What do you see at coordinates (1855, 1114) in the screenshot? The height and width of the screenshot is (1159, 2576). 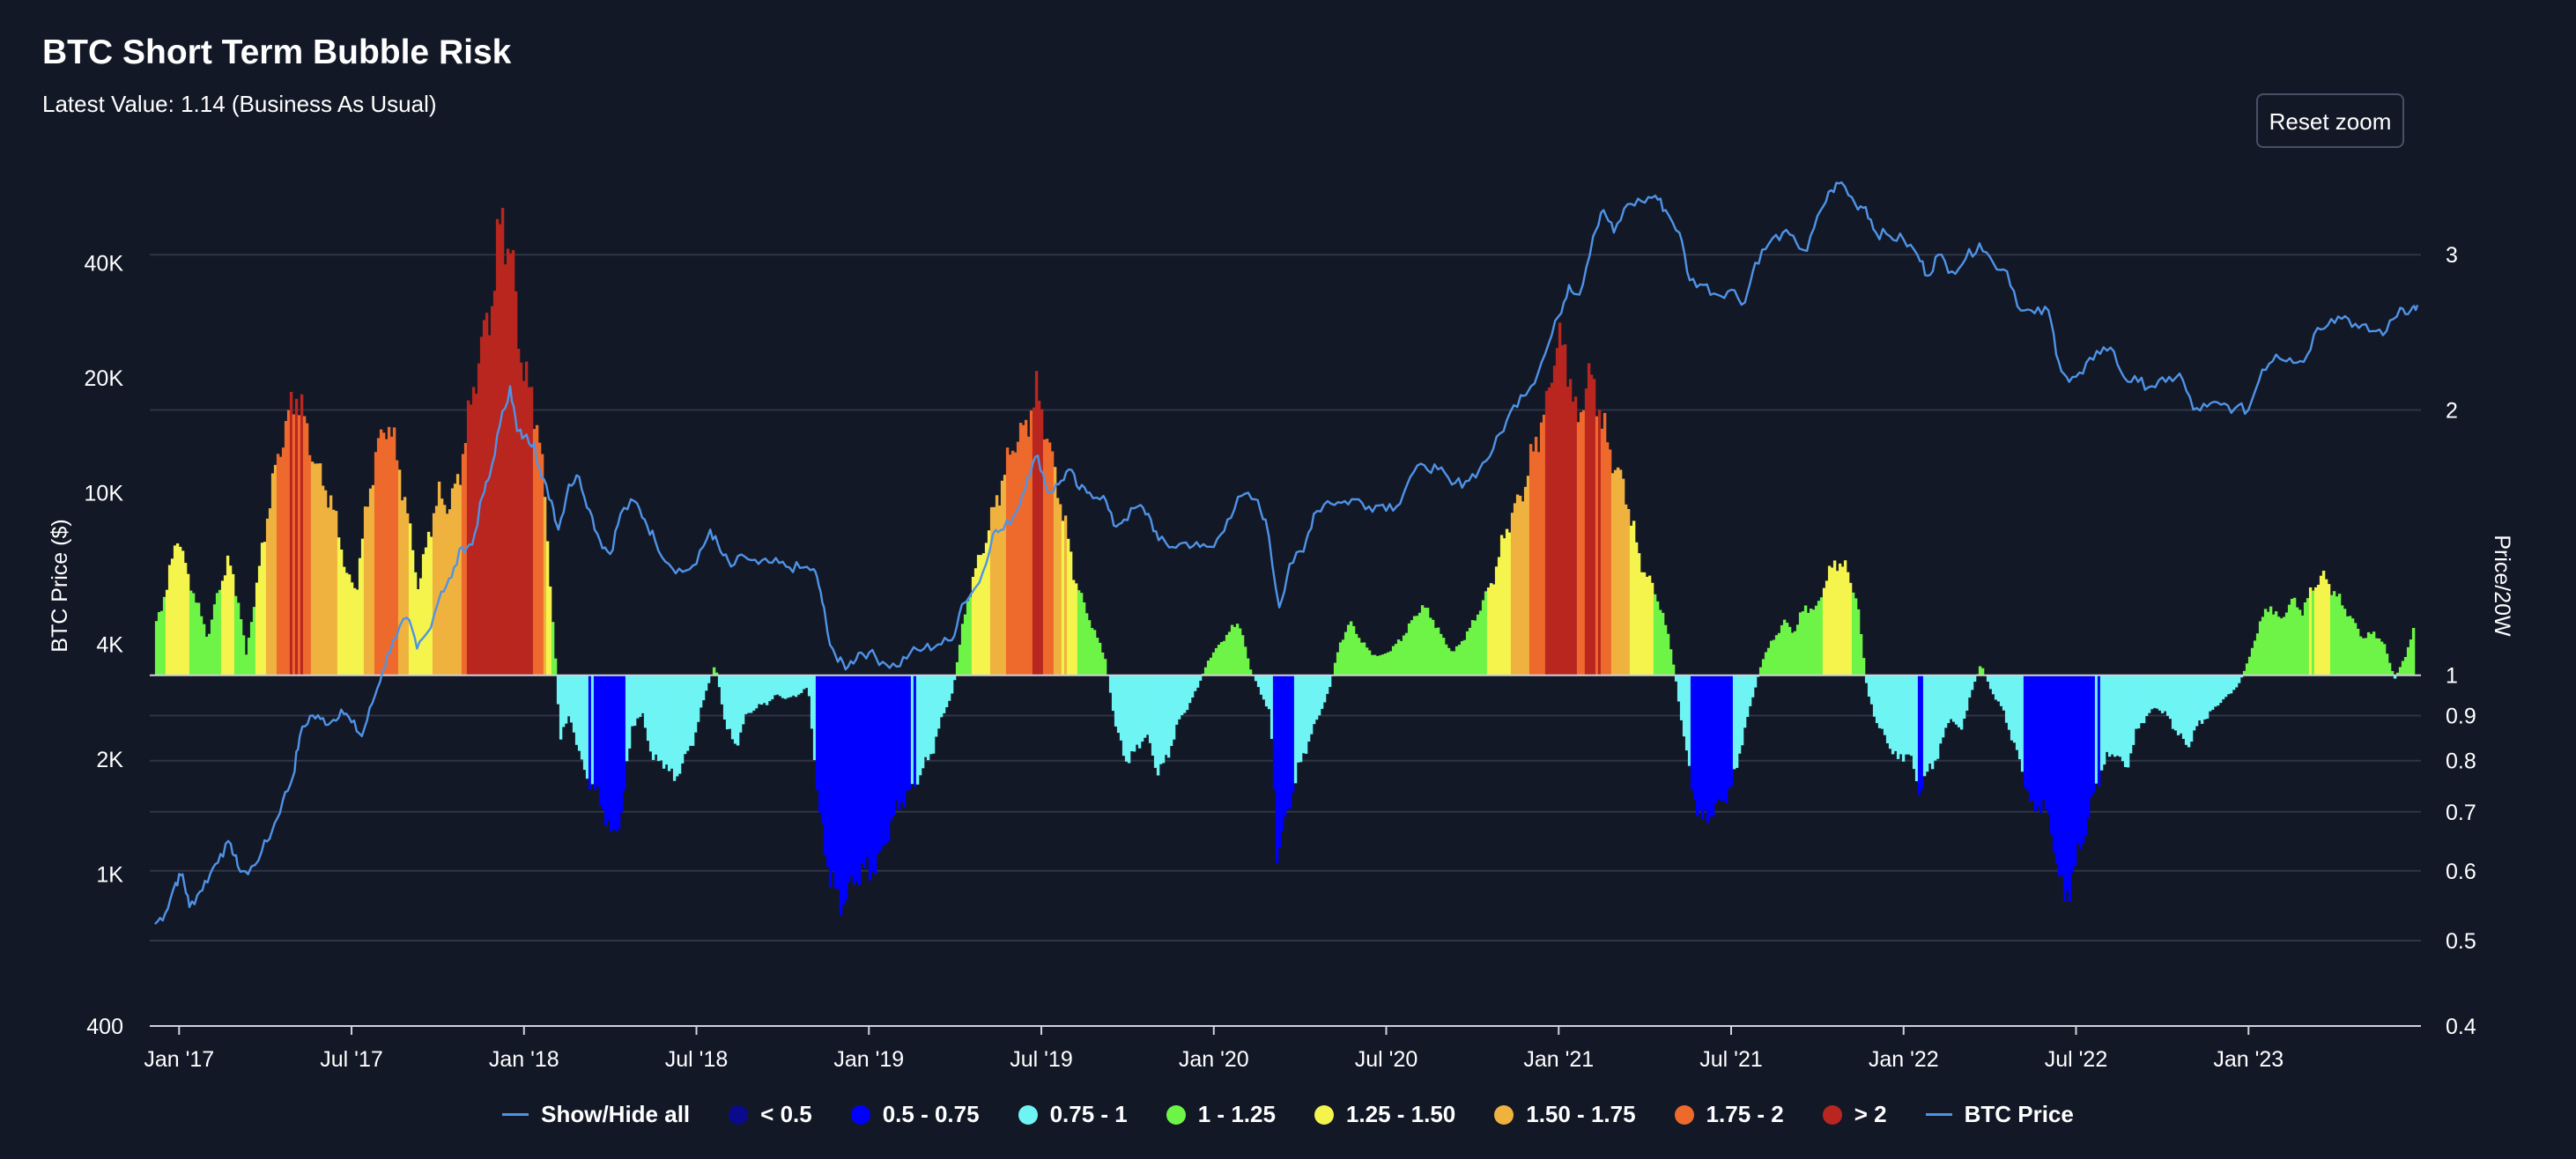 I see `legend-item: > 2` at bounding box center [1855, 1114].